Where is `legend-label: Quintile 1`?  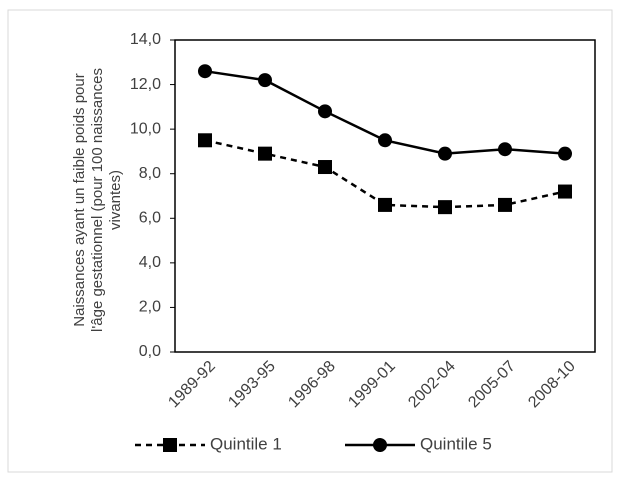 legend-label: Quintile 1 is located at coordinates (246, 443).